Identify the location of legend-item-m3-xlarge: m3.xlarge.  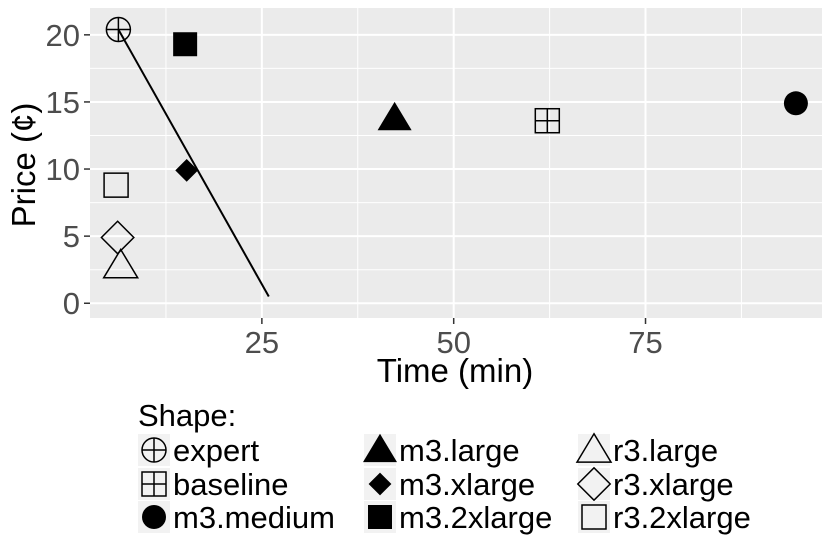
(449, 484).